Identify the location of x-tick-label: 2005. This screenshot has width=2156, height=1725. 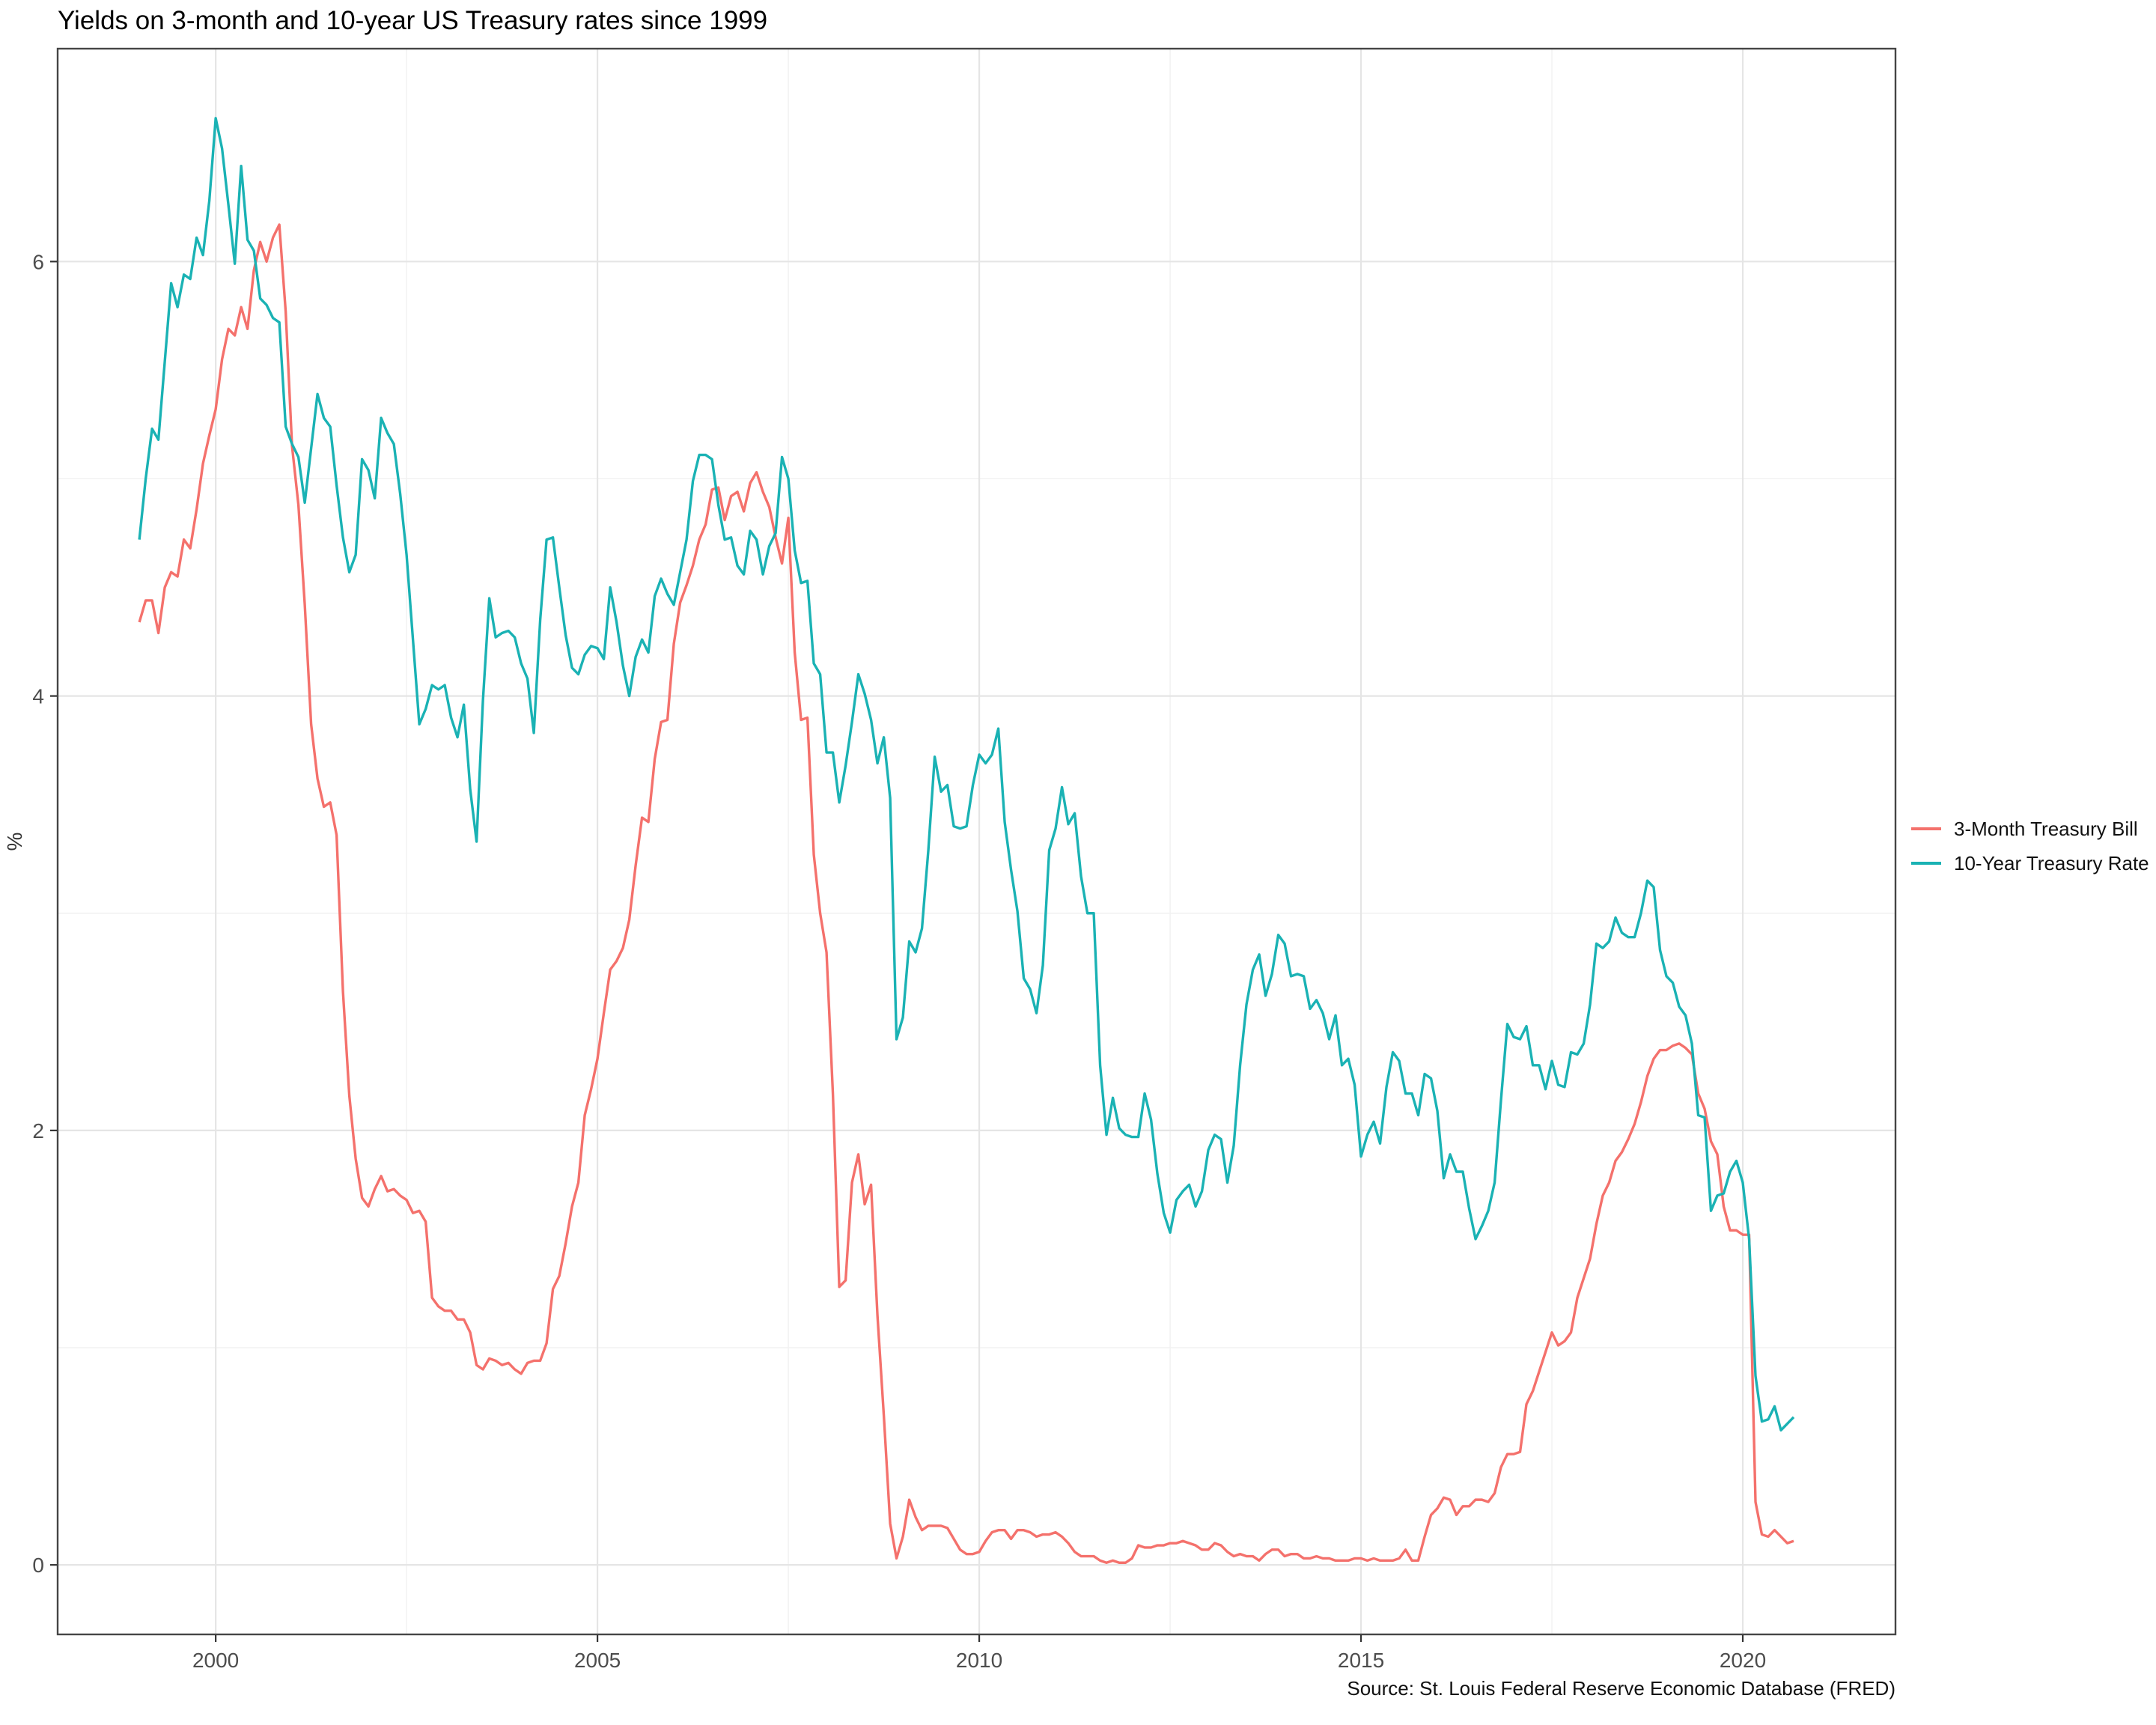
(597, 1660).